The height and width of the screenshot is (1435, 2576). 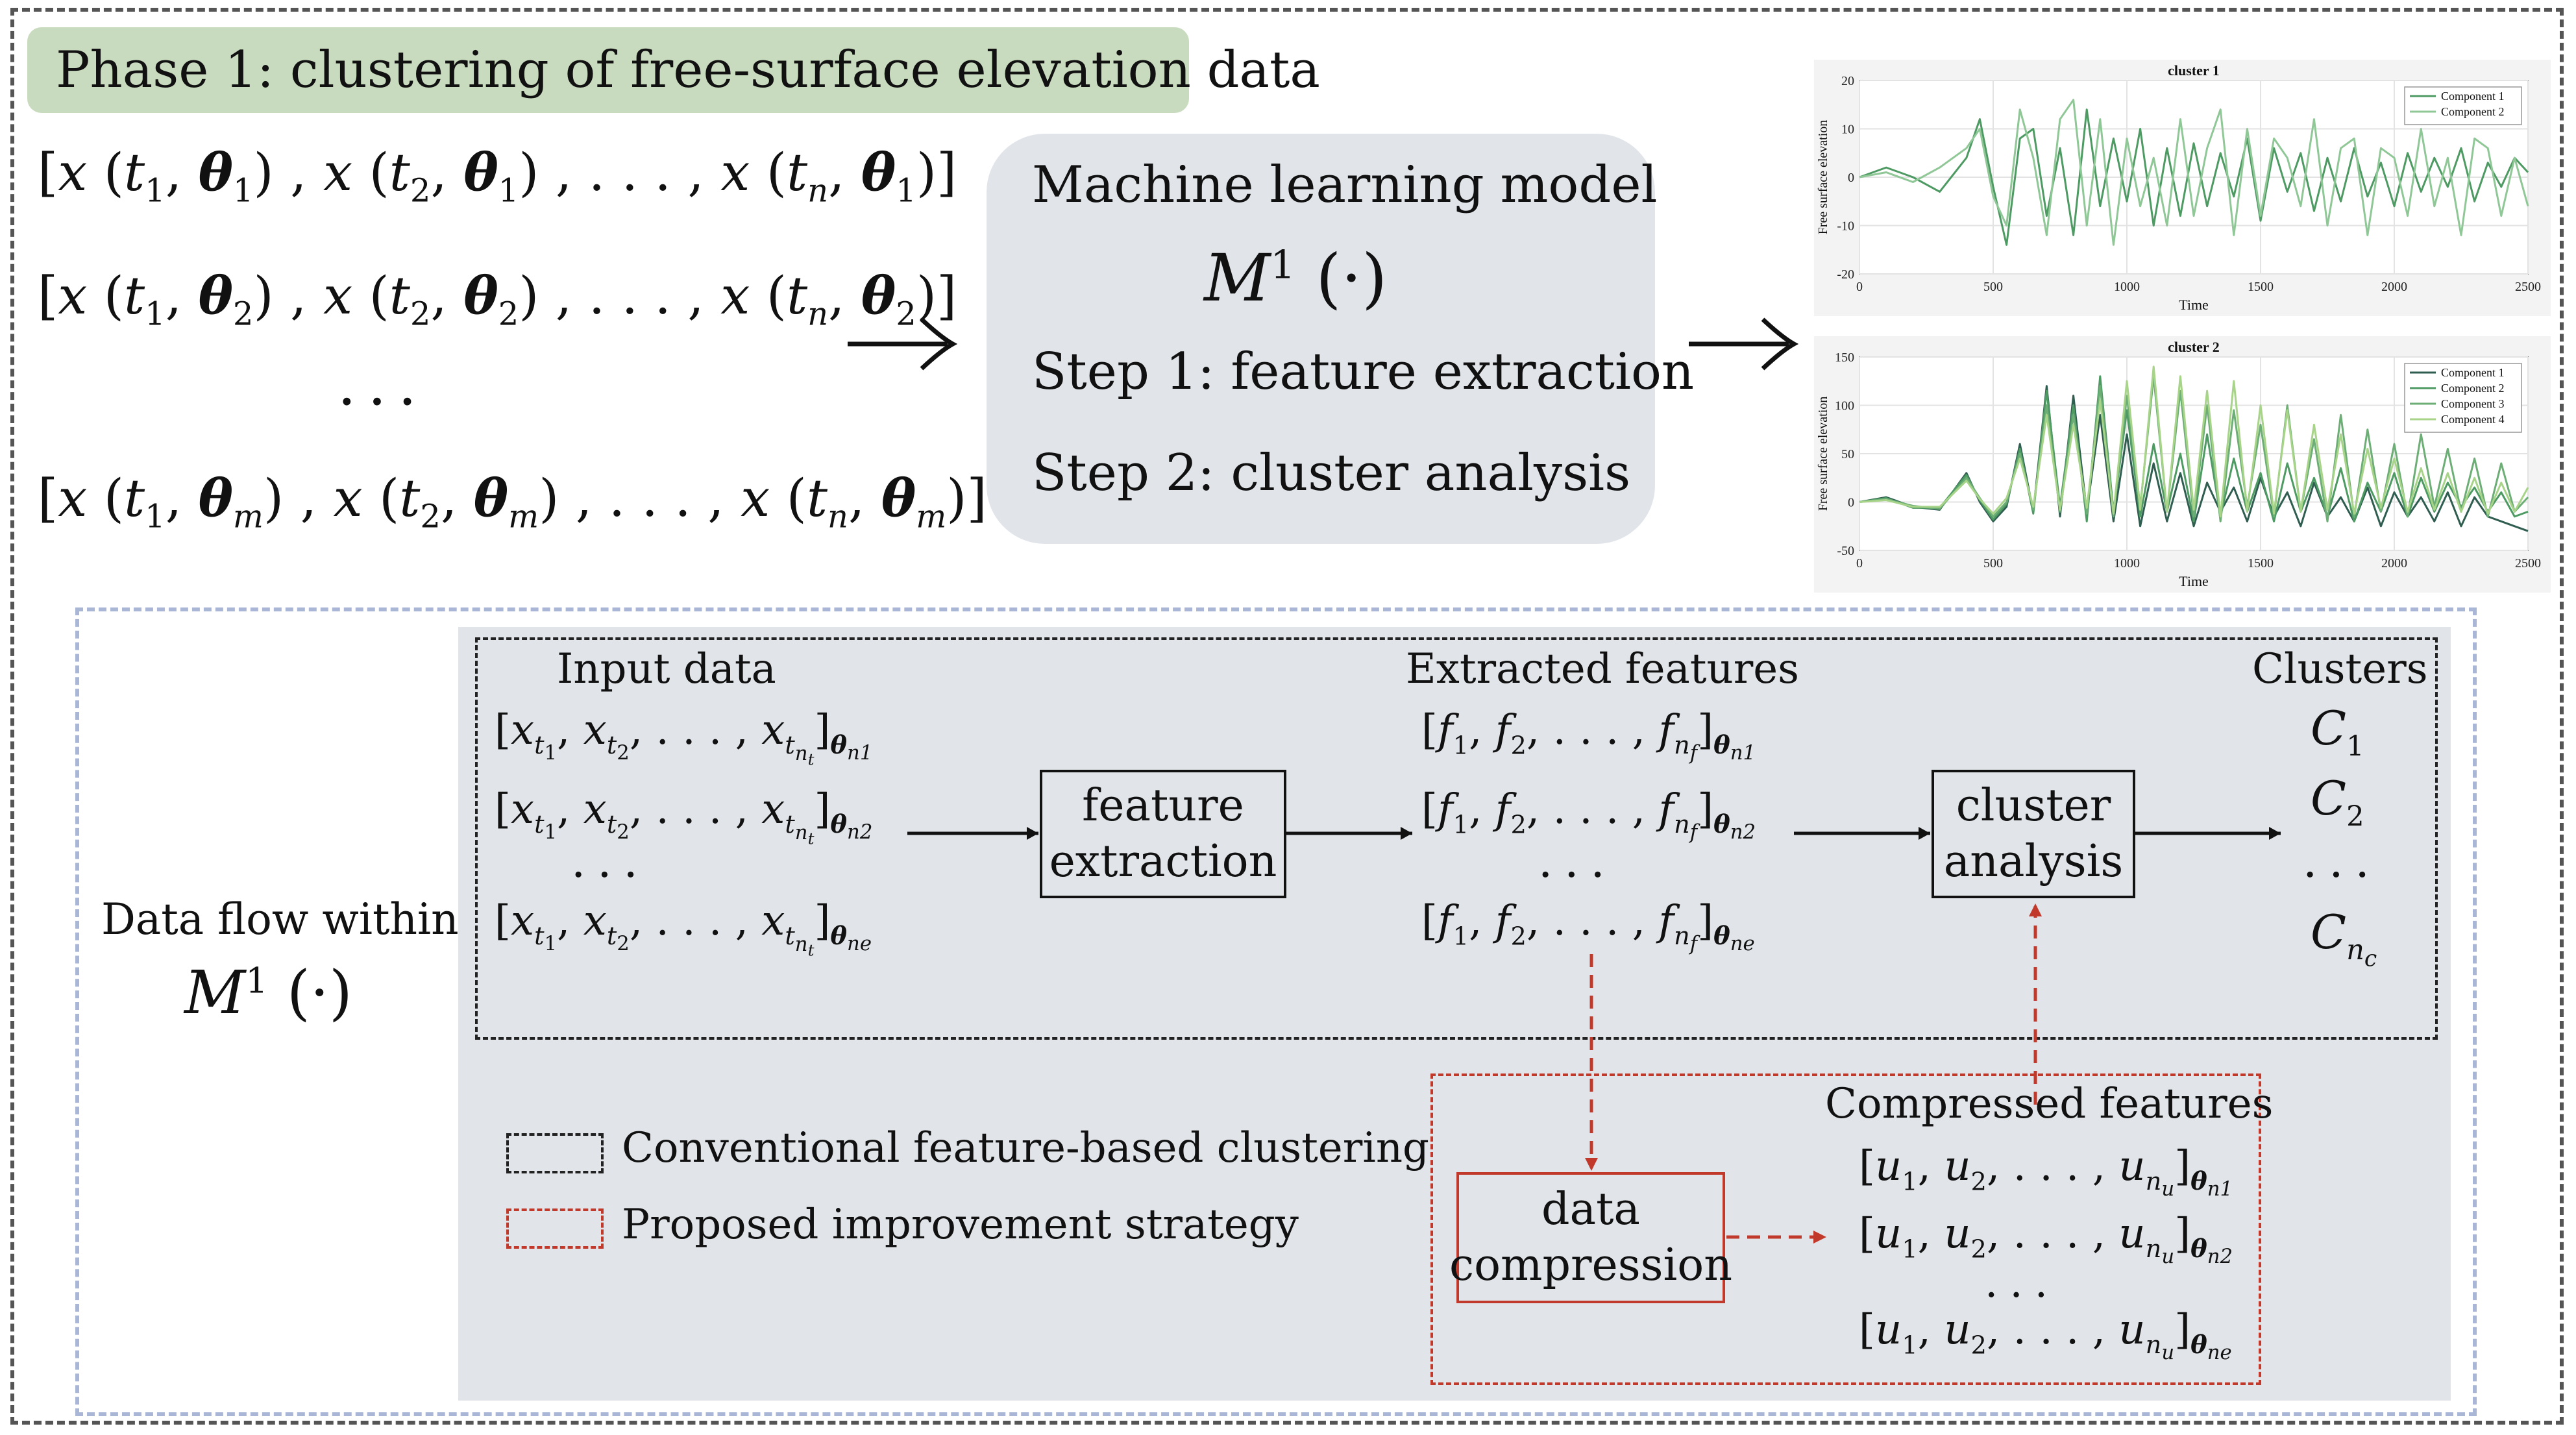 What do you see at coordinates (2194, 70) in the screenshot?
I see `chart-title: cluster 1` at bounding box center [2194, 70].